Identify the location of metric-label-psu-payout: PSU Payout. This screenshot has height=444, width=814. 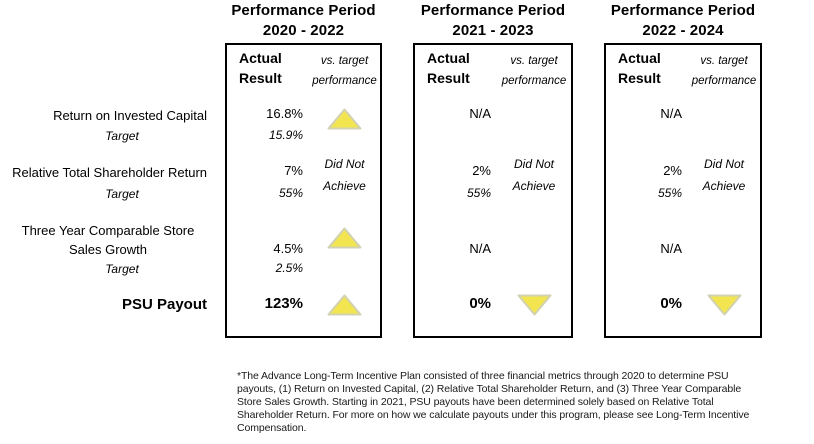
(164, 304).